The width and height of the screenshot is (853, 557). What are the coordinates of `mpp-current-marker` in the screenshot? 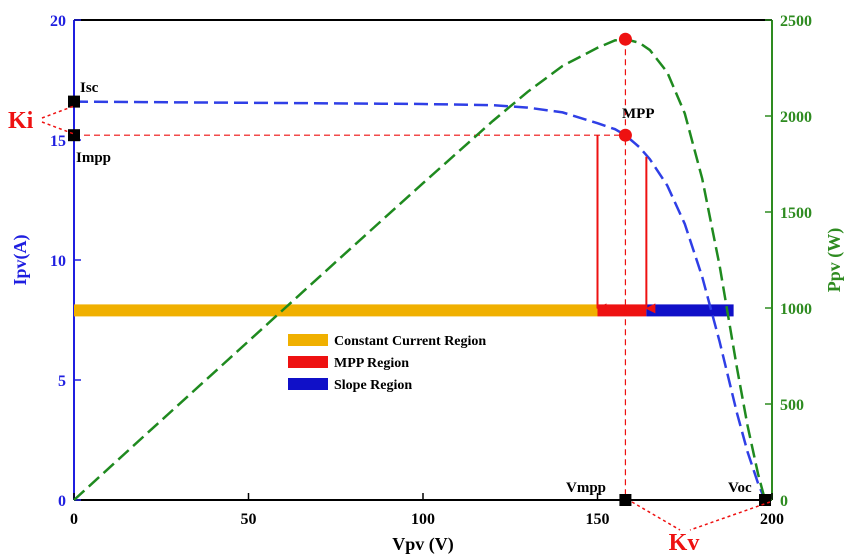 It's located at (625, 135).